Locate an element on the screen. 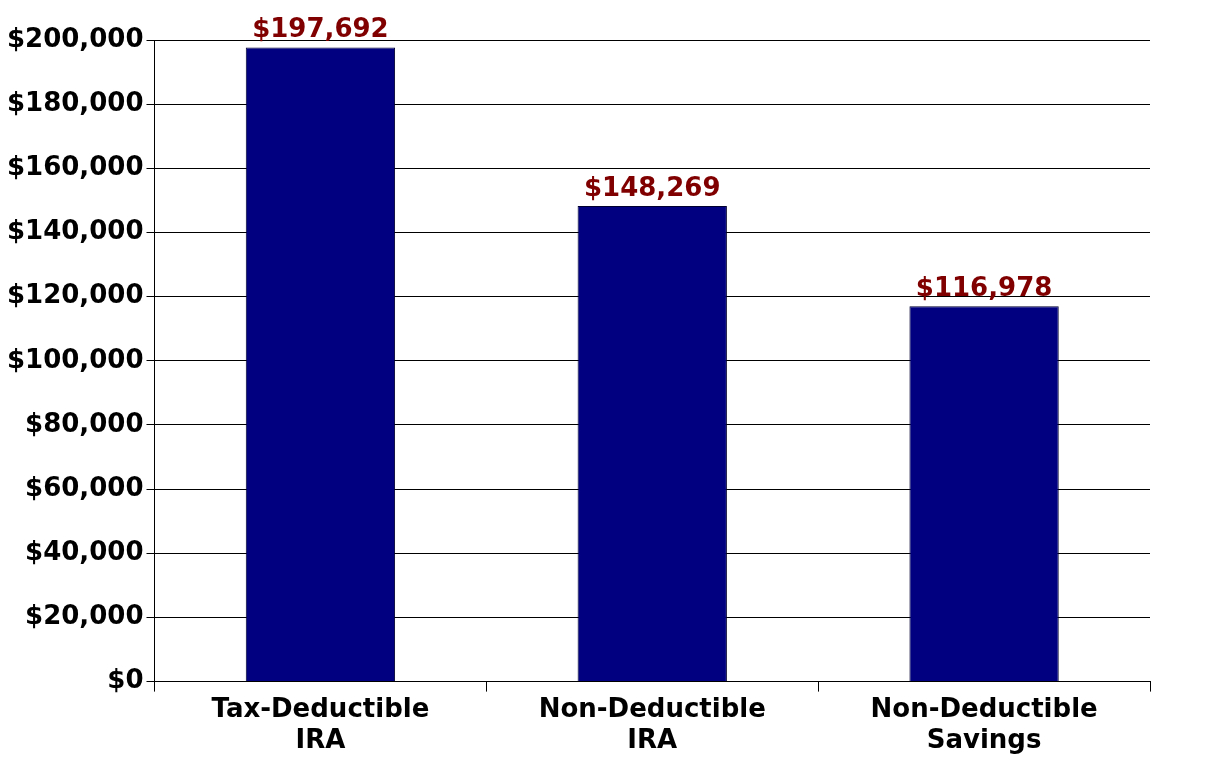 The height and width of the screenshot is (778, 1208). y-tick-label: $140,000 is located at coordinates (75, 230).